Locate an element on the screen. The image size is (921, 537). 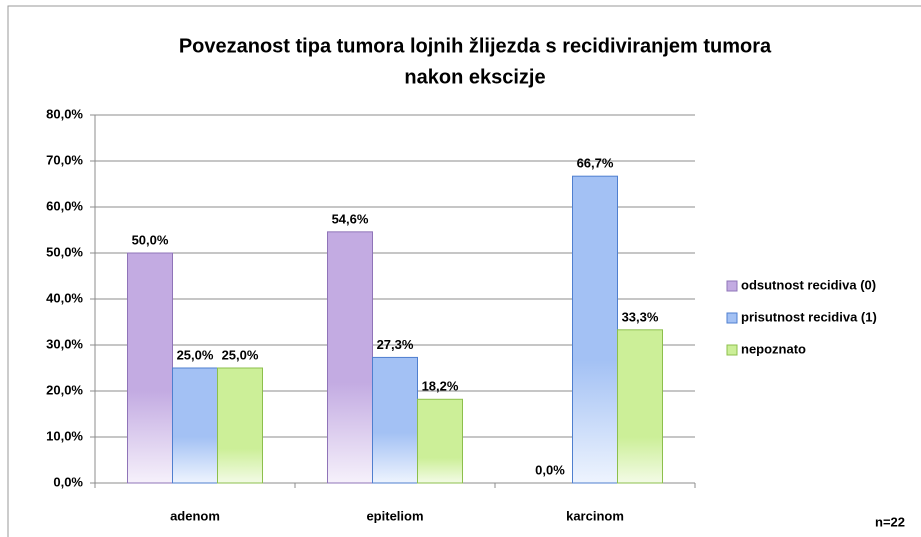
x-tick-label: epiteliom is located at coordinates (394, 515).